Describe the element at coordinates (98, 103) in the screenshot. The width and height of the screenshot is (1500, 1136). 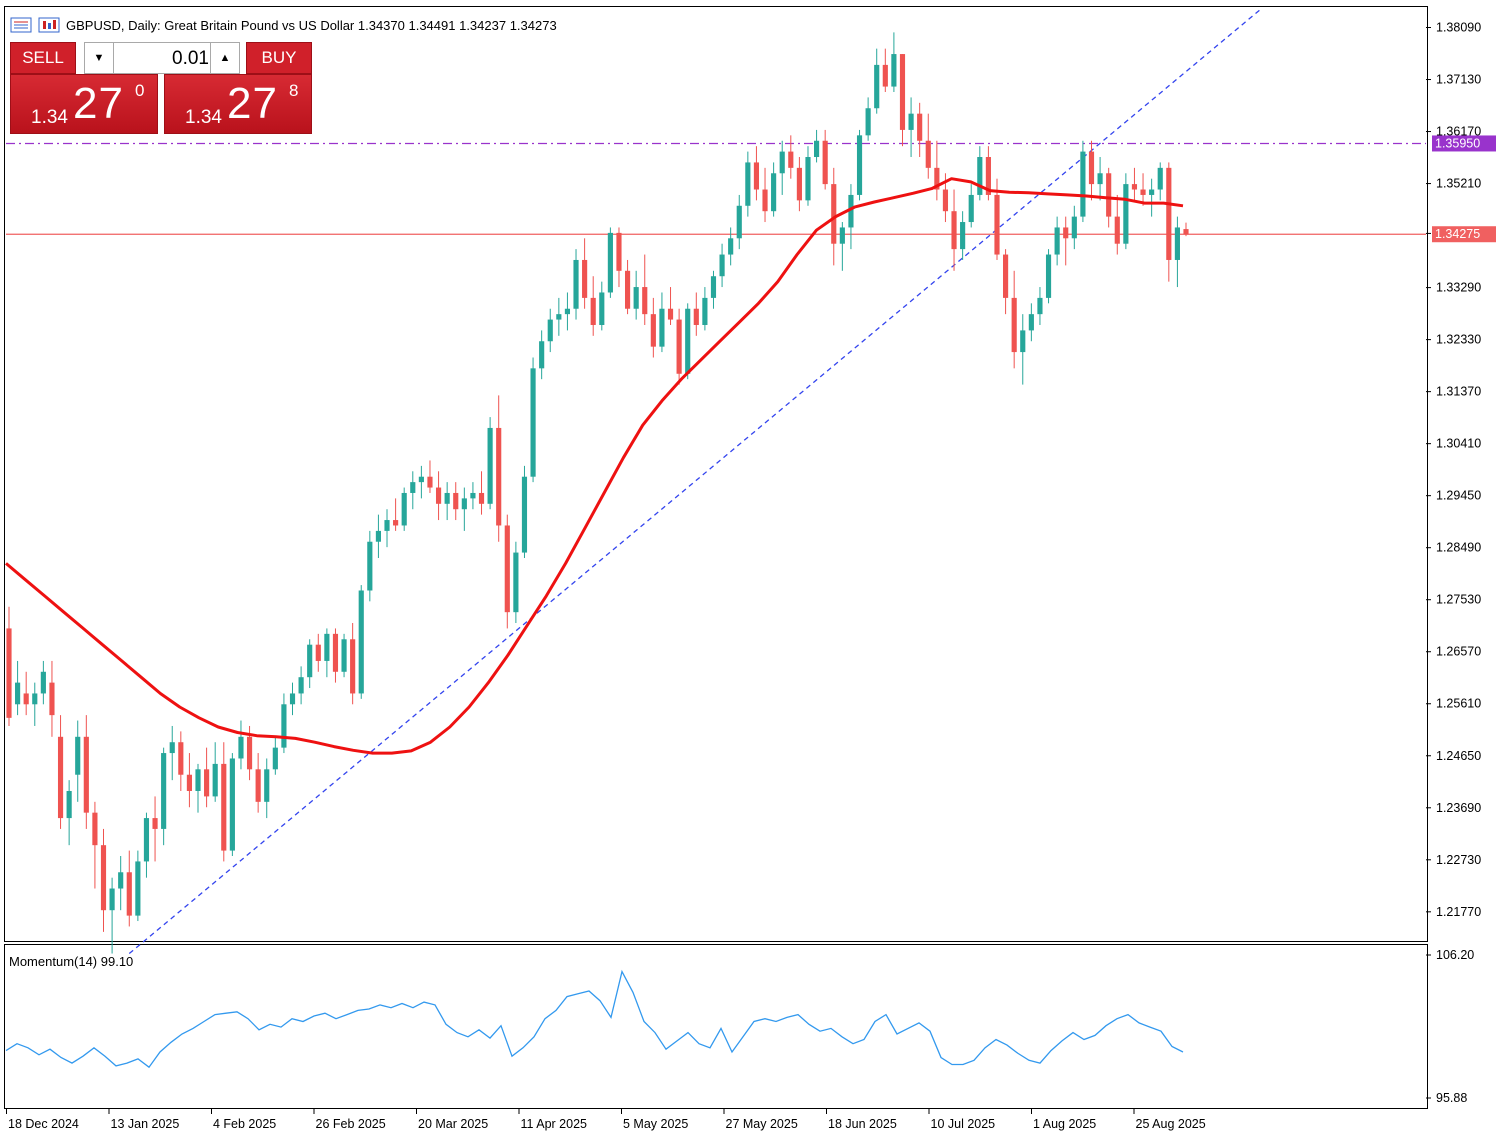
I see `sell-price-pips: 27` at that location.